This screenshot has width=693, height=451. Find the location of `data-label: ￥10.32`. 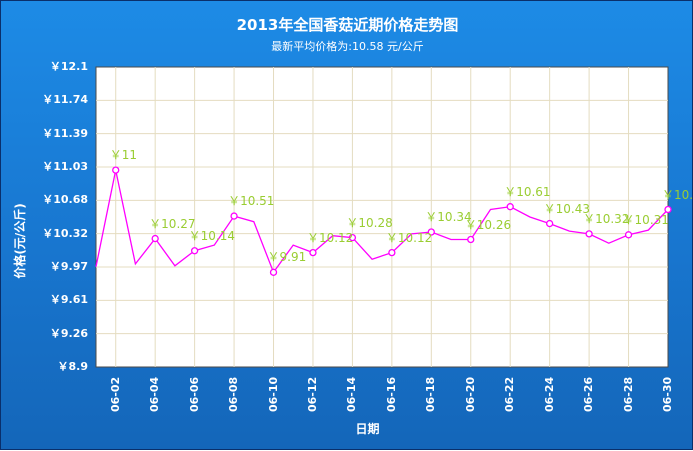

data-label: ￥10.32 is located at coordinates (606, 218).